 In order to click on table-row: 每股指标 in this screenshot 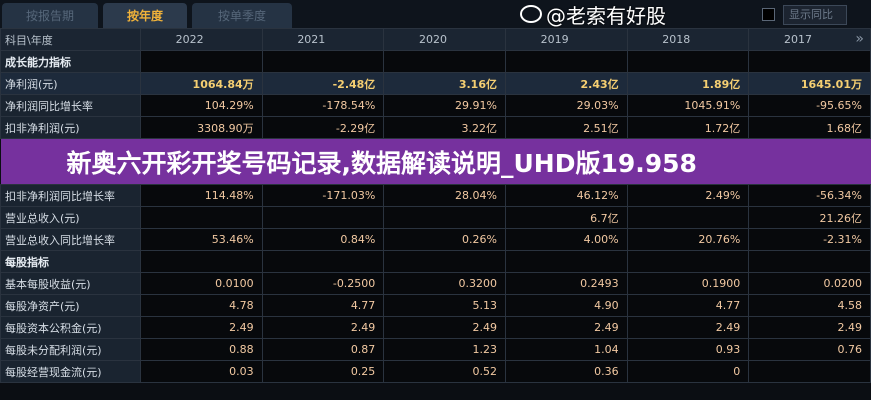, I will do `click(435, 261)`.